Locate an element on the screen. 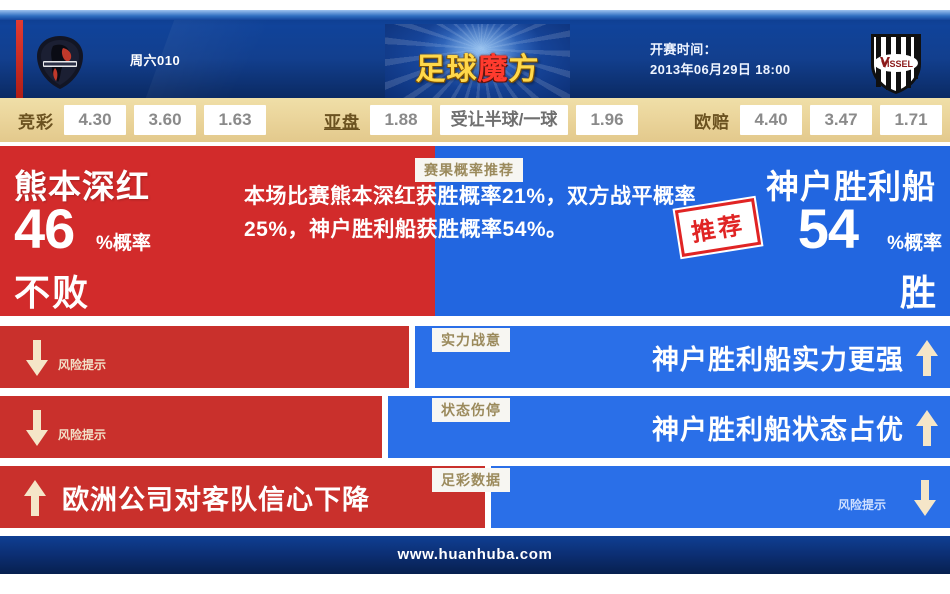  logo-glow is located at coordinates (481, 57).